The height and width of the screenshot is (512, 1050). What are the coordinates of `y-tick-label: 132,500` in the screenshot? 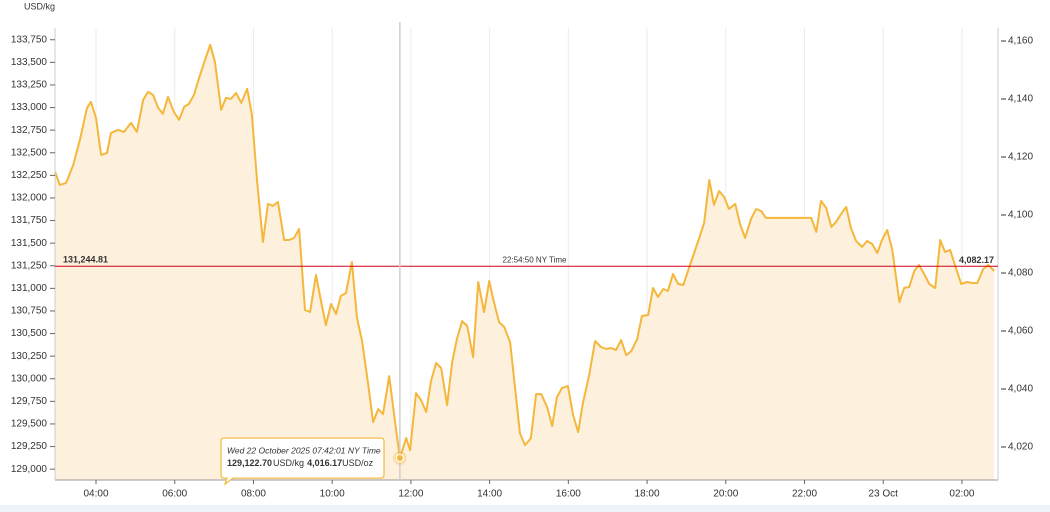 It's located at (29, 152).